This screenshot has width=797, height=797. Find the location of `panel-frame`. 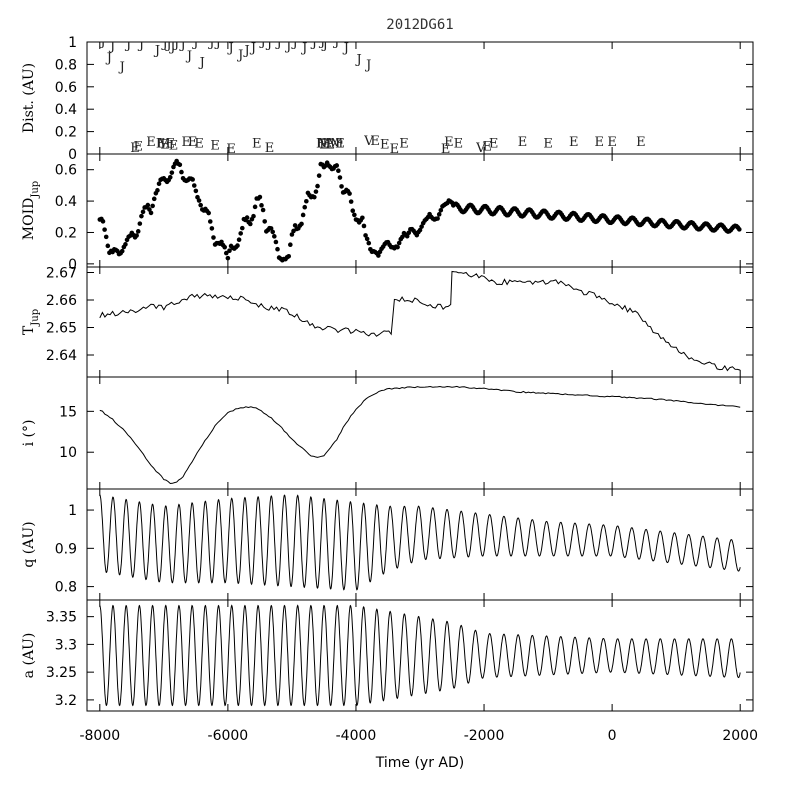

panel-frame is located at coordinates (420, 655).